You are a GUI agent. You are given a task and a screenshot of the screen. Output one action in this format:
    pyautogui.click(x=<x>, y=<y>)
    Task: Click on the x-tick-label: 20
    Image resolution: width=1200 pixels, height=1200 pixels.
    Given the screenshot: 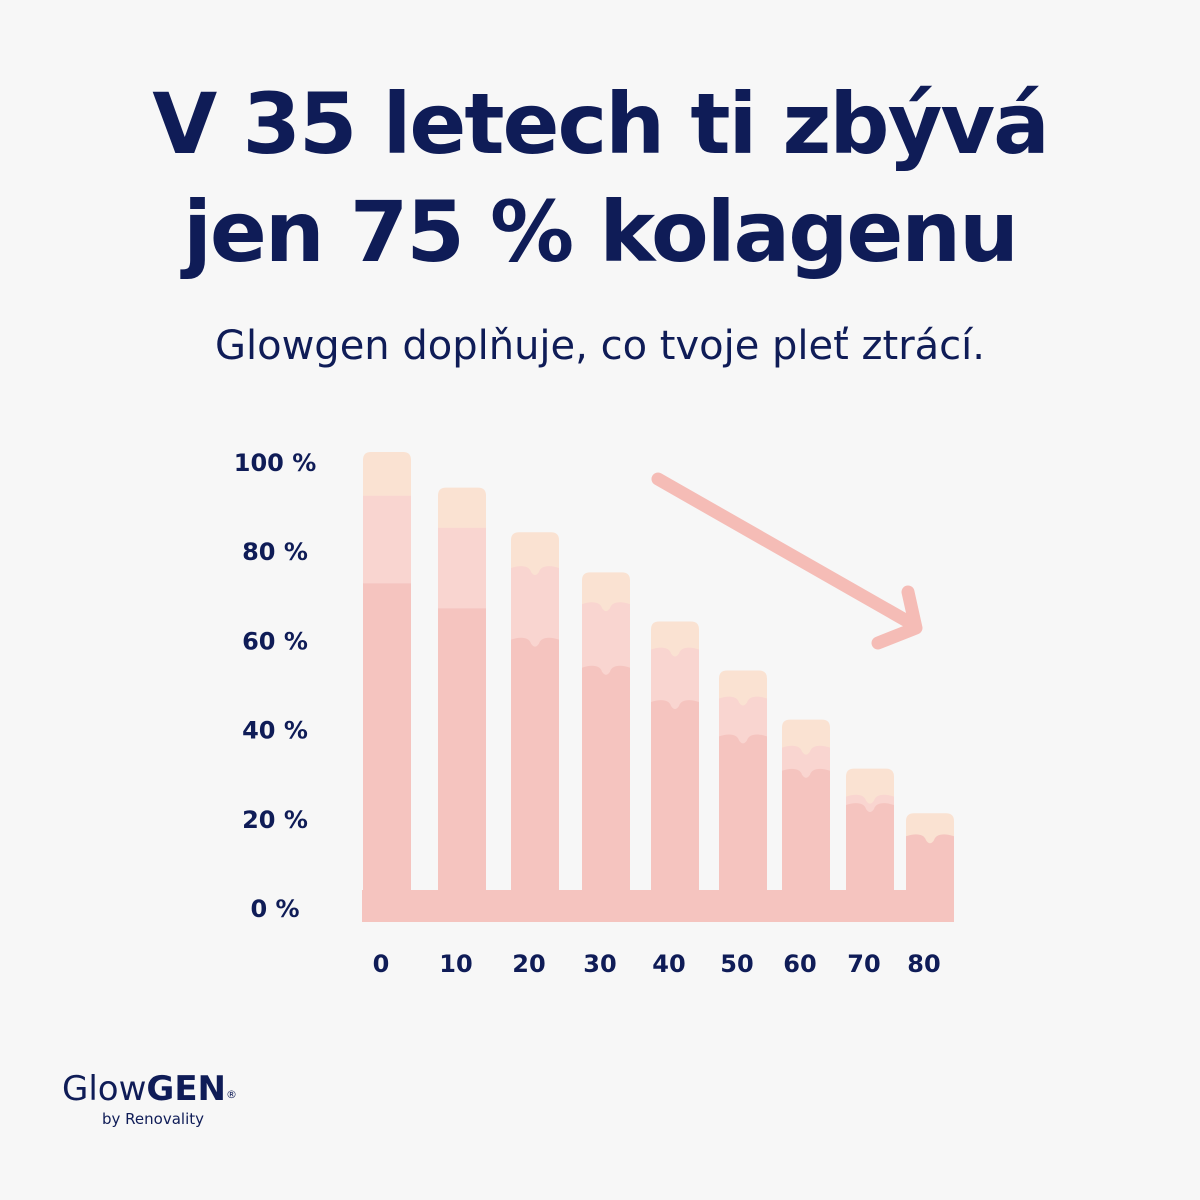 What is the action you would take?
    pyautogui.click(x=528, y=964)
    